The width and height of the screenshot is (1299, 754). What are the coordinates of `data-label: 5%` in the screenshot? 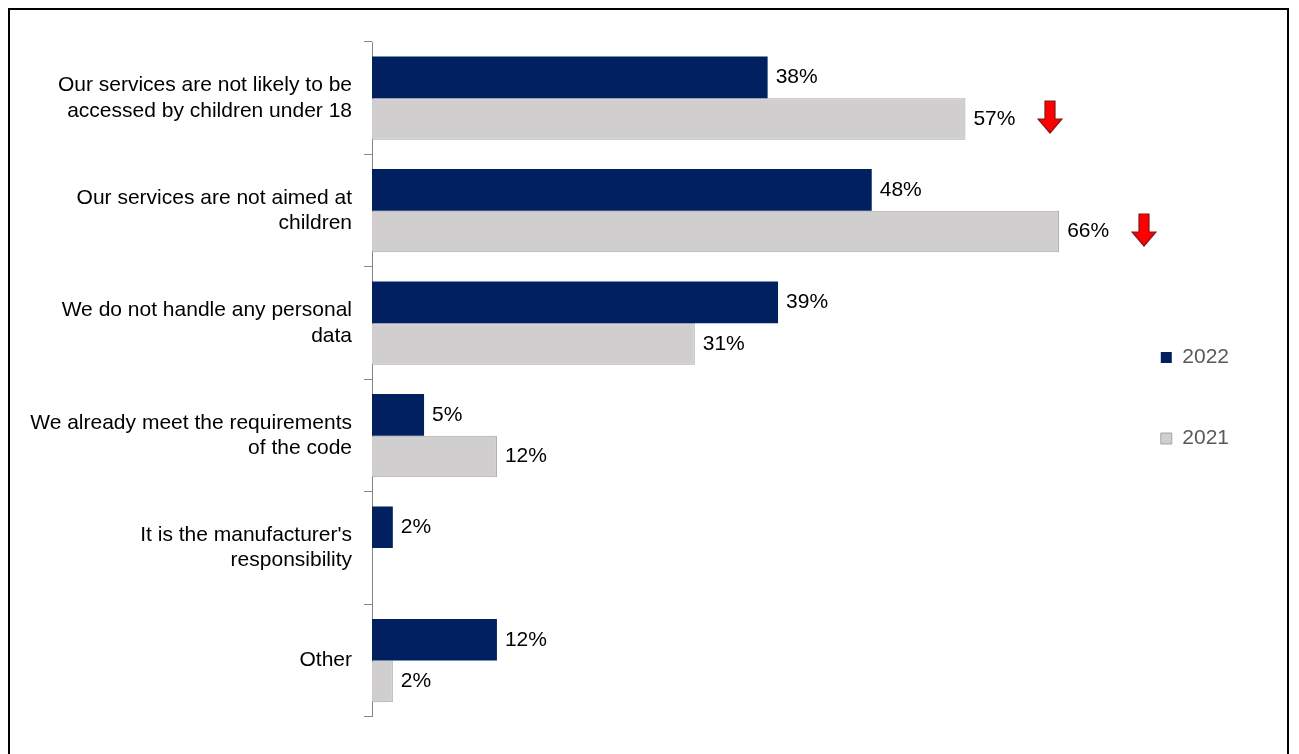 It's located at (447, 413).